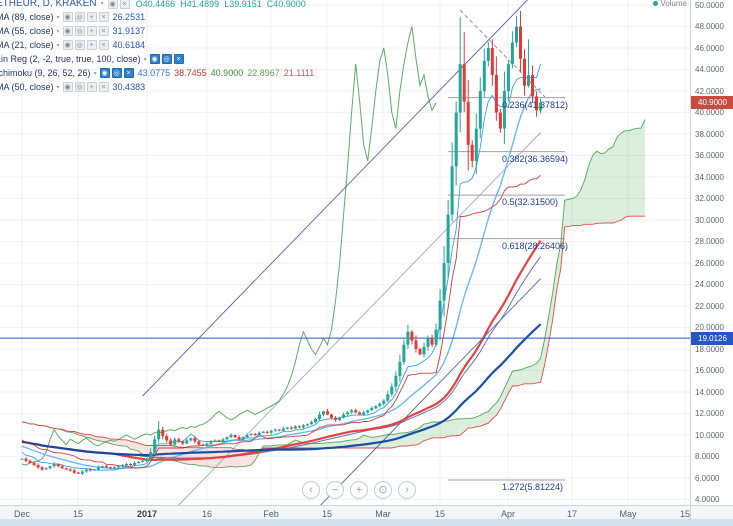  What do you see at coordinates (48, 4) in the screenshot?
I see `symbol-title: ETHEUR, D, KRAKEN` at bounding box center [48, 4].